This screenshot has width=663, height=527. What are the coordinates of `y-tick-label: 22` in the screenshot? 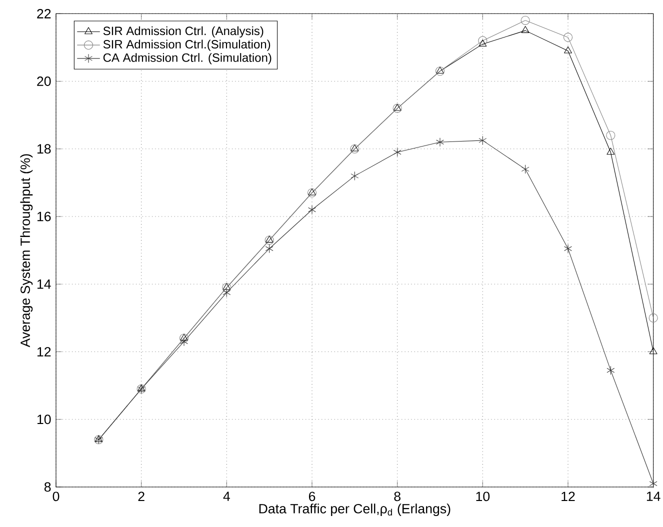 It's located at (44, 13).